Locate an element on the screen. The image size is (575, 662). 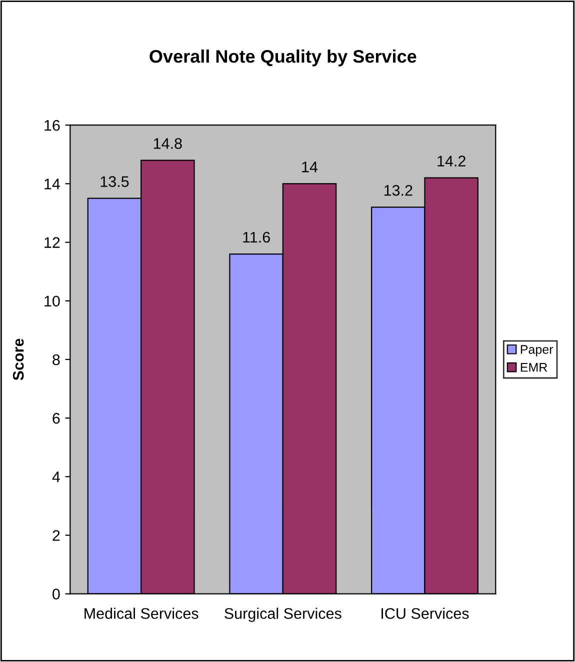
data-label: 14 is located at coordinates (310, 167).